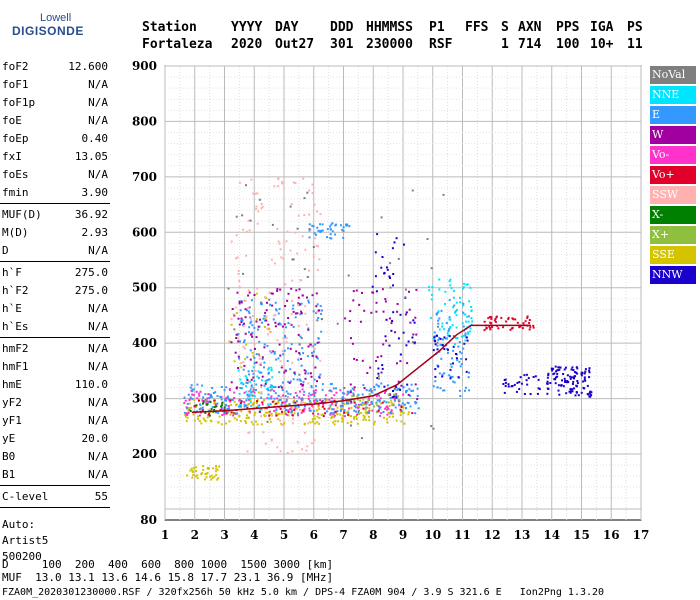 The image size is (700, 600). I want to click on param-row: yF2 N/A, so click(55, 403).